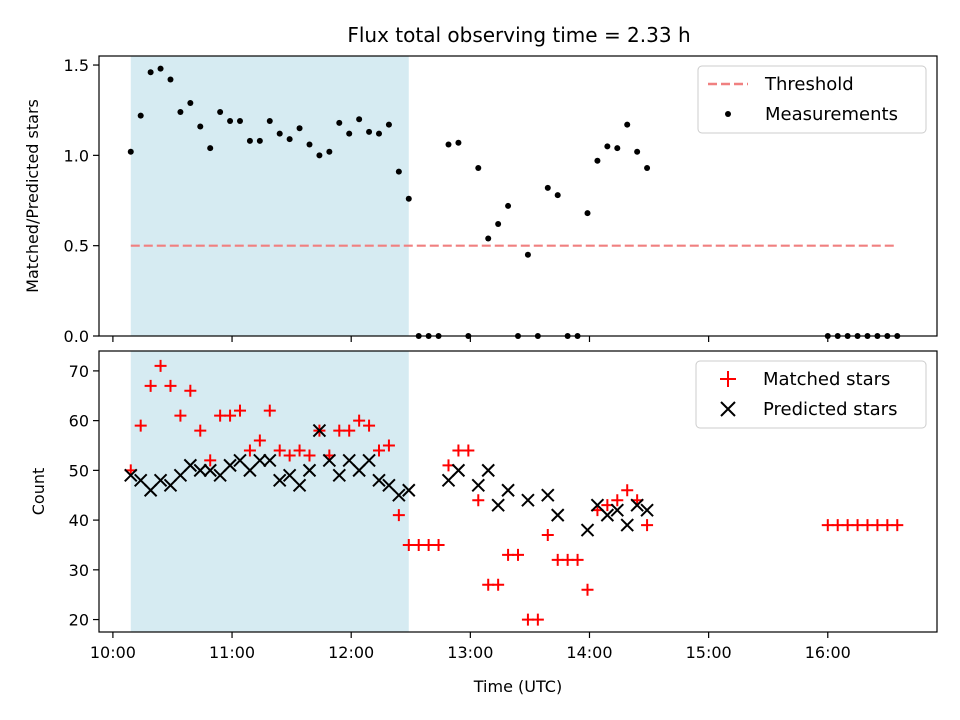  I want to click on x-tick-label: 14:00, so click(589, 652).